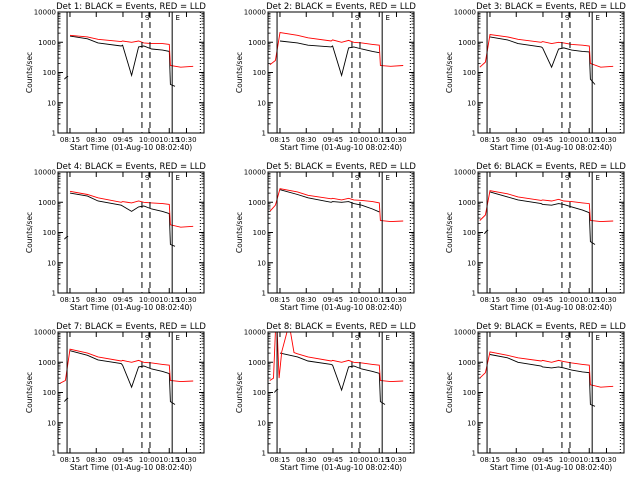  What do you see at coordinates (341, 327) in the screenshot?
I see `panel-title: Det 8: BLACK = Events, RED = LLD` at bounding box center [341, 327].